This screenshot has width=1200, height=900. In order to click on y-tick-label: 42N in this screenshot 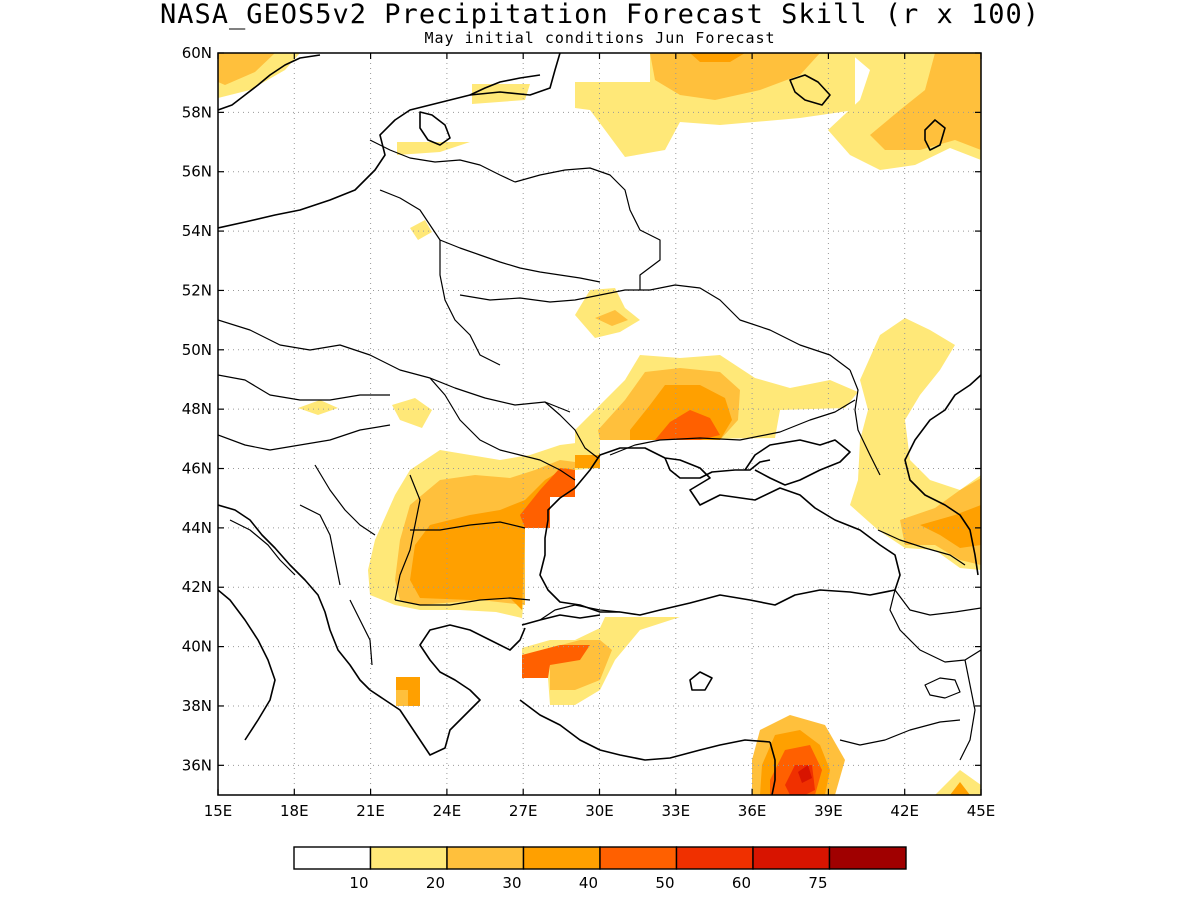, I will do `click(197, 587)`.